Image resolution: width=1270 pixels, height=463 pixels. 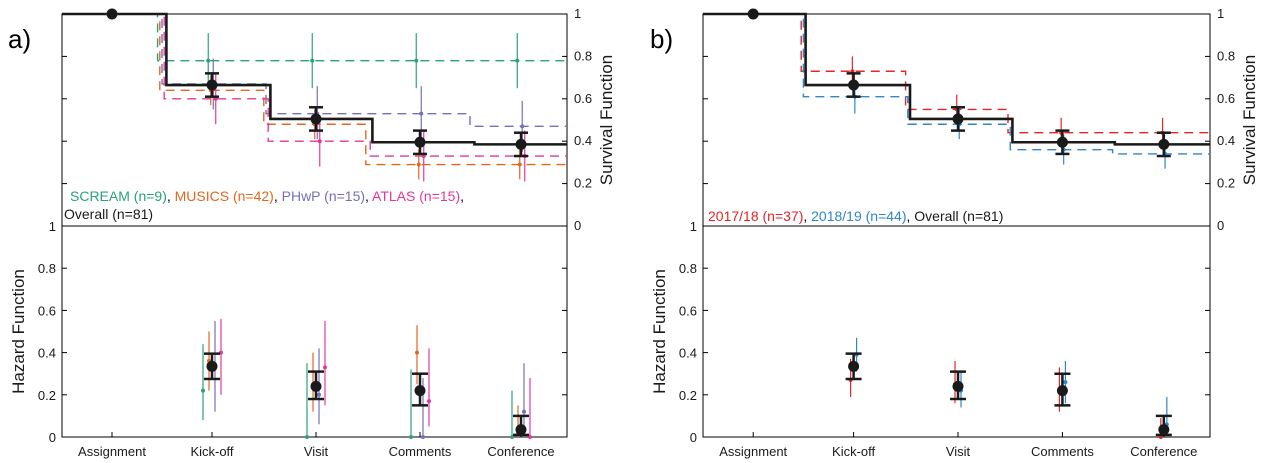 I want to click on panel-a-survival-line-scream, so click(x=314, y=37).